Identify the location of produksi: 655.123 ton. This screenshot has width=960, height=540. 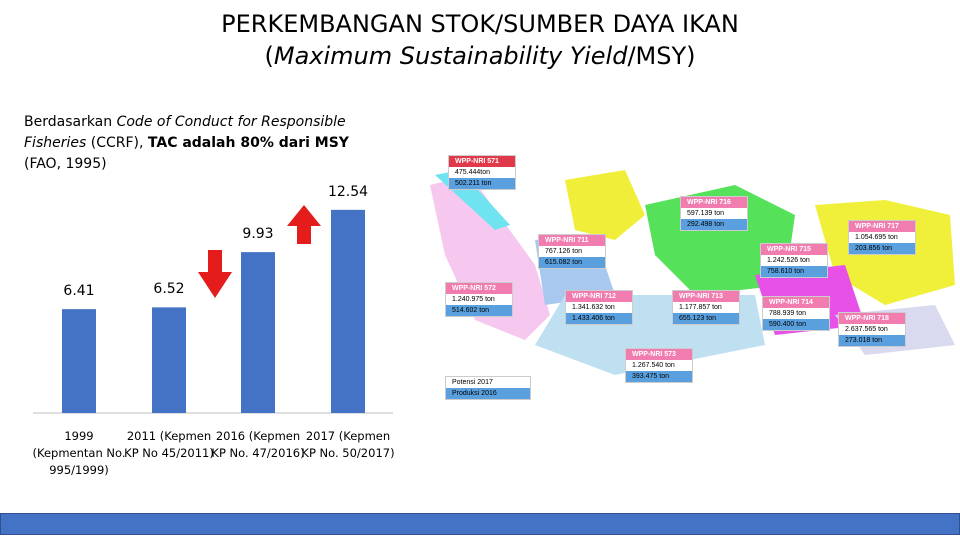
(706, 318).